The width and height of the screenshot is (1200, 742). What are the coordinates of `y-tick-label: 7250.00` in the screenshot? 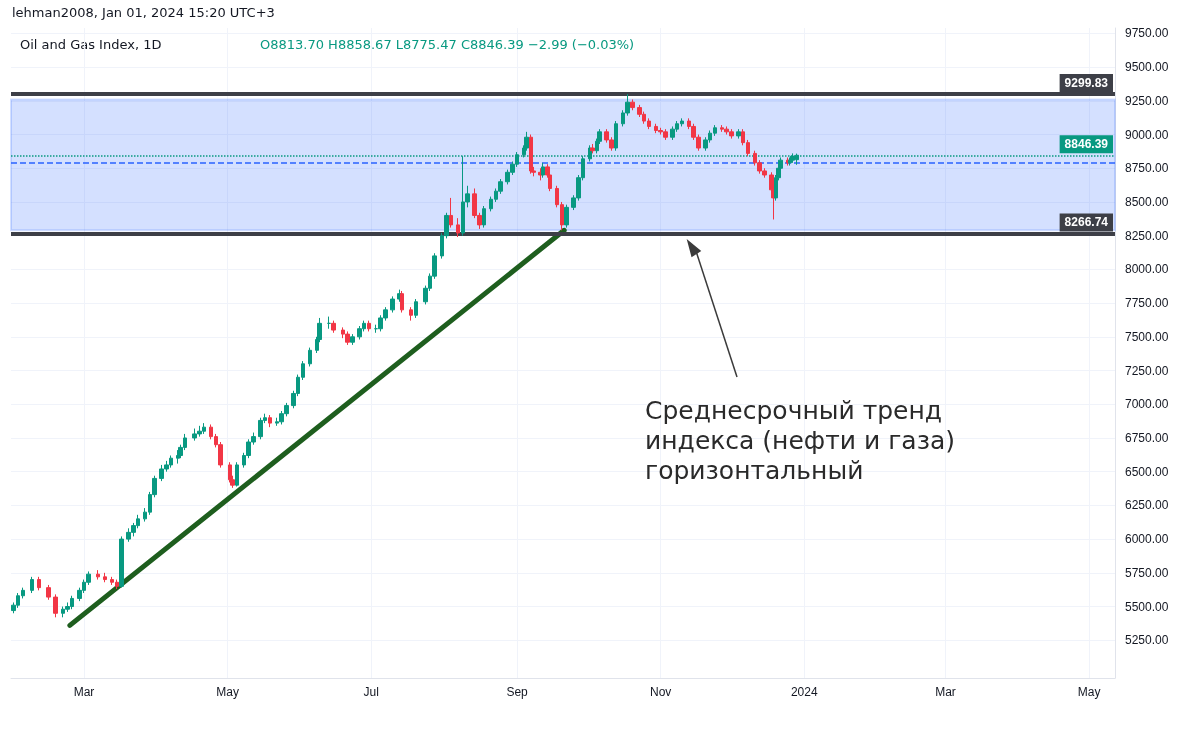 It's located at (1147, 370).